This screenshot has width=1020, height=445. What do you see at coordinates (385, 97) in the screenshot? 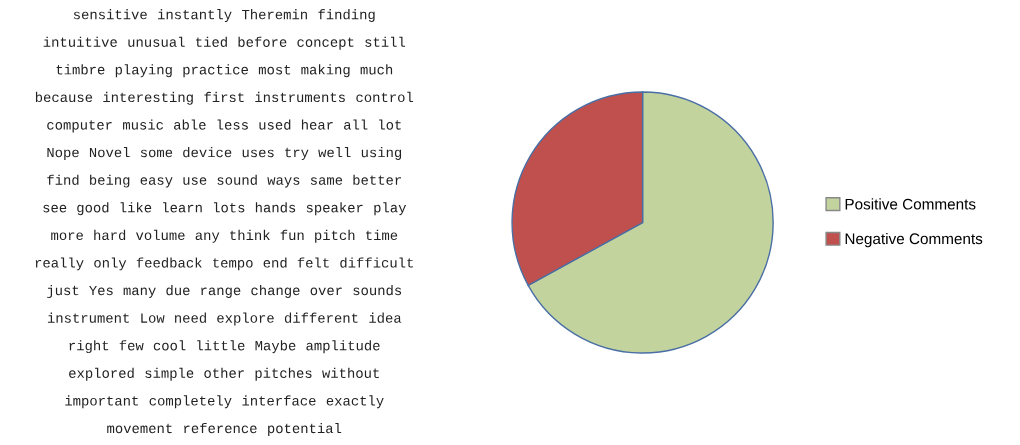
I see `text: control` at bounding box center [385, 97].